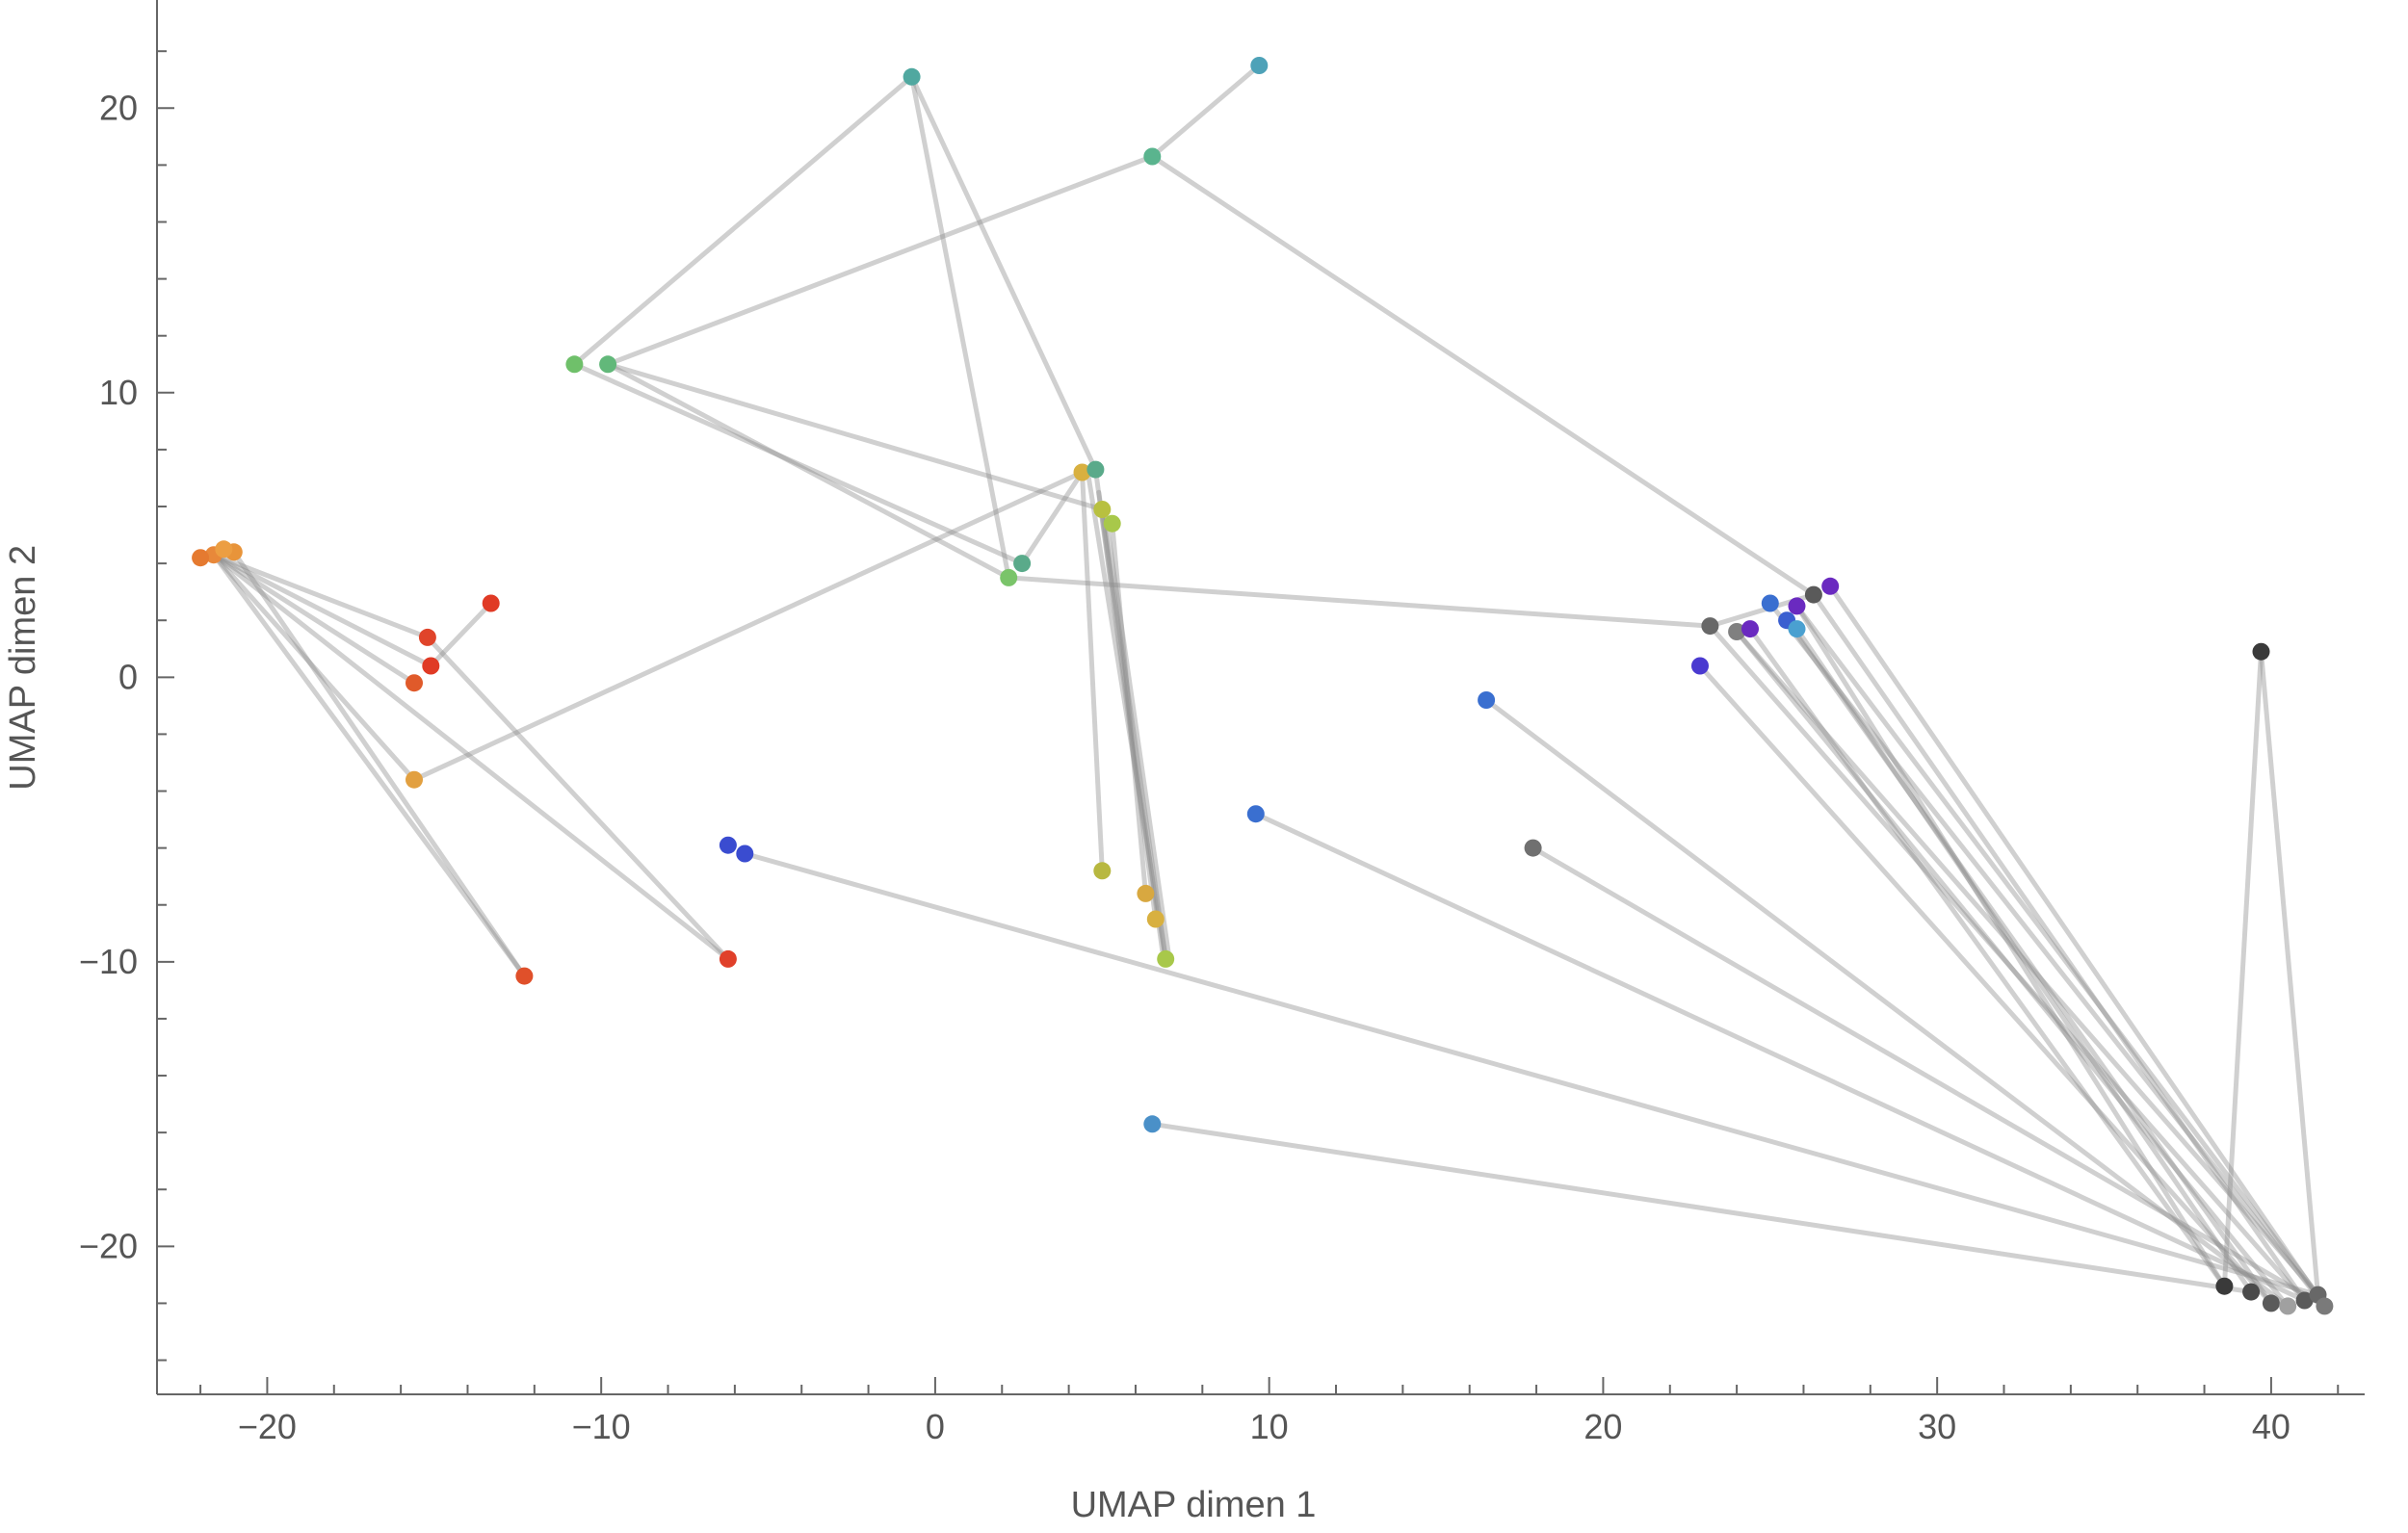 This screenshot has height=1533, width=2408. Describe the element at coordinates (935, 1426) in the screenshot. I see `x-tick-label: 0` at that location.